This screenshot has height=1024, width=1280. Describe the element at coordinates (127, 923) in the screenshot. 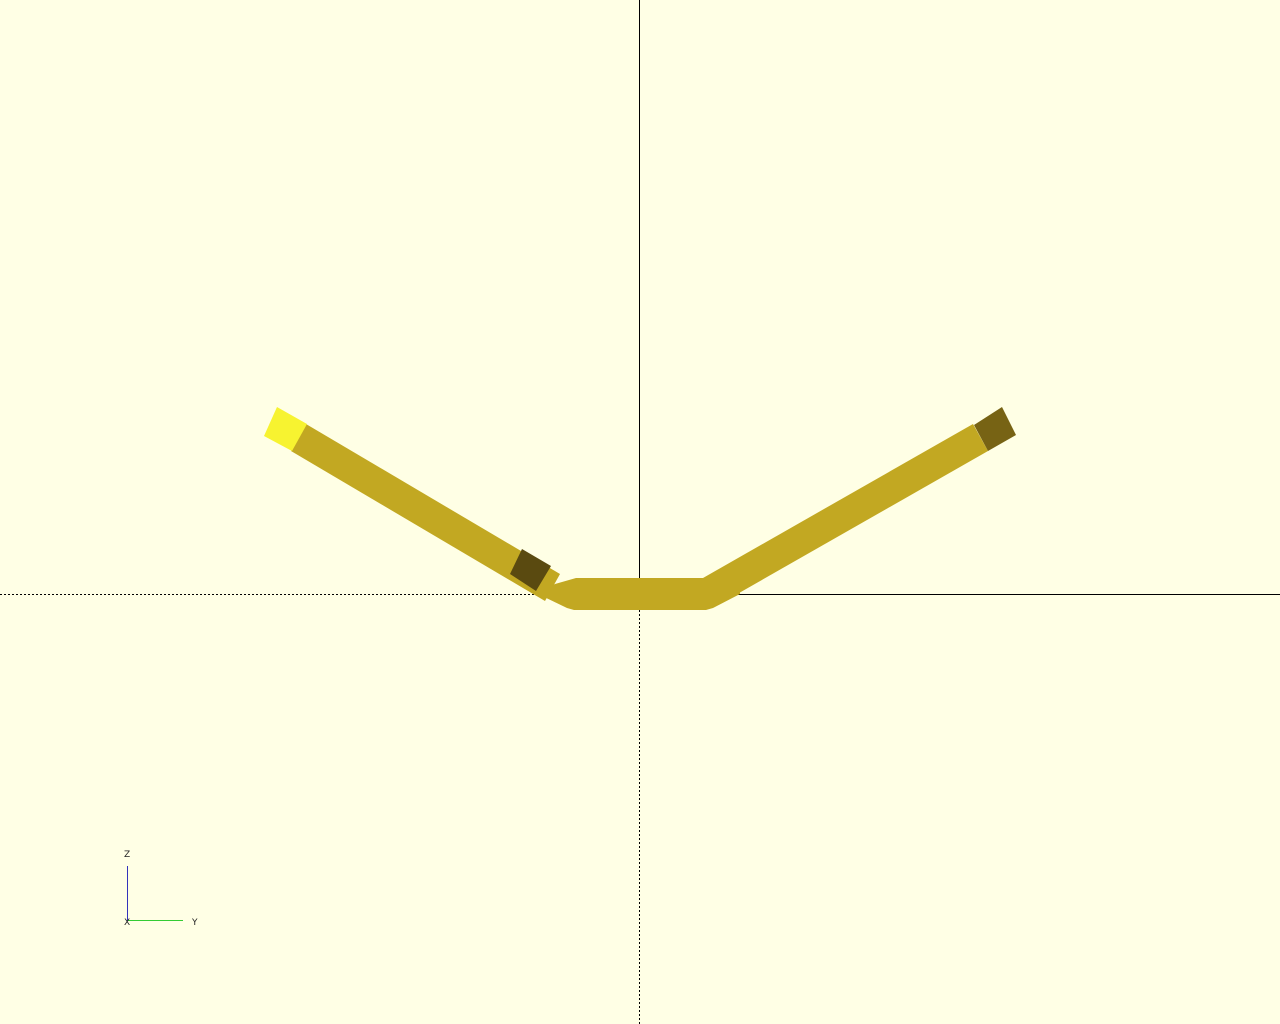

I see `x-axis-label: X` at that location.